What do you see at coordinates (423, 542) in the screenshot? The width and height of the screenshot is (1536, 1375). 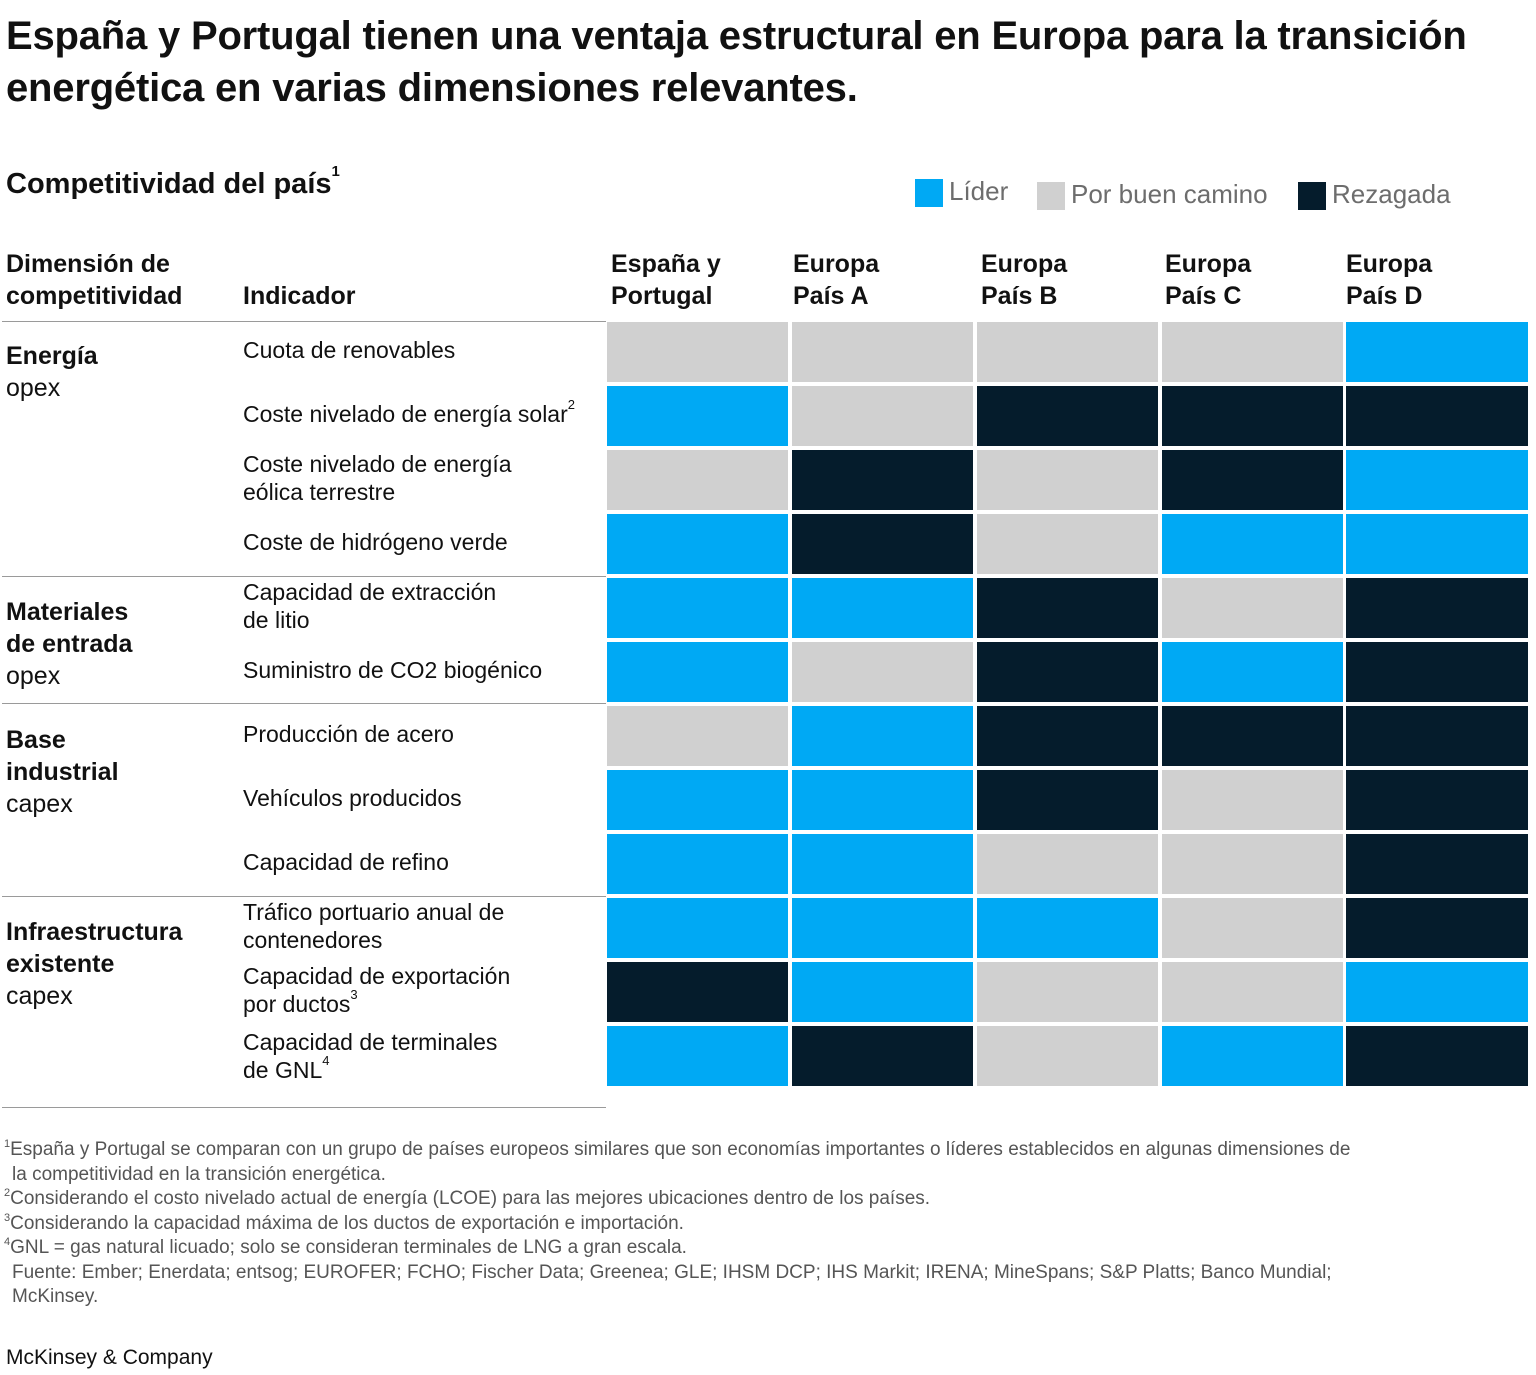 I see `indicator-label-3: Coste de hidrógeno verde` at bounding box center [423, 542].